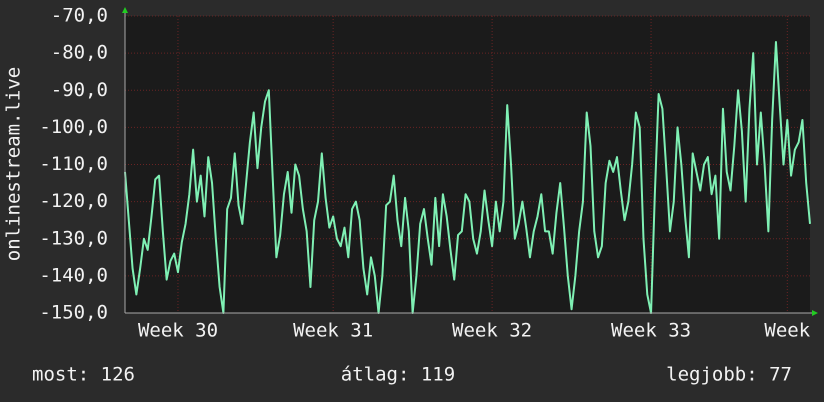  I want to click on x-tick-label: Week 32, so click(492, 331).